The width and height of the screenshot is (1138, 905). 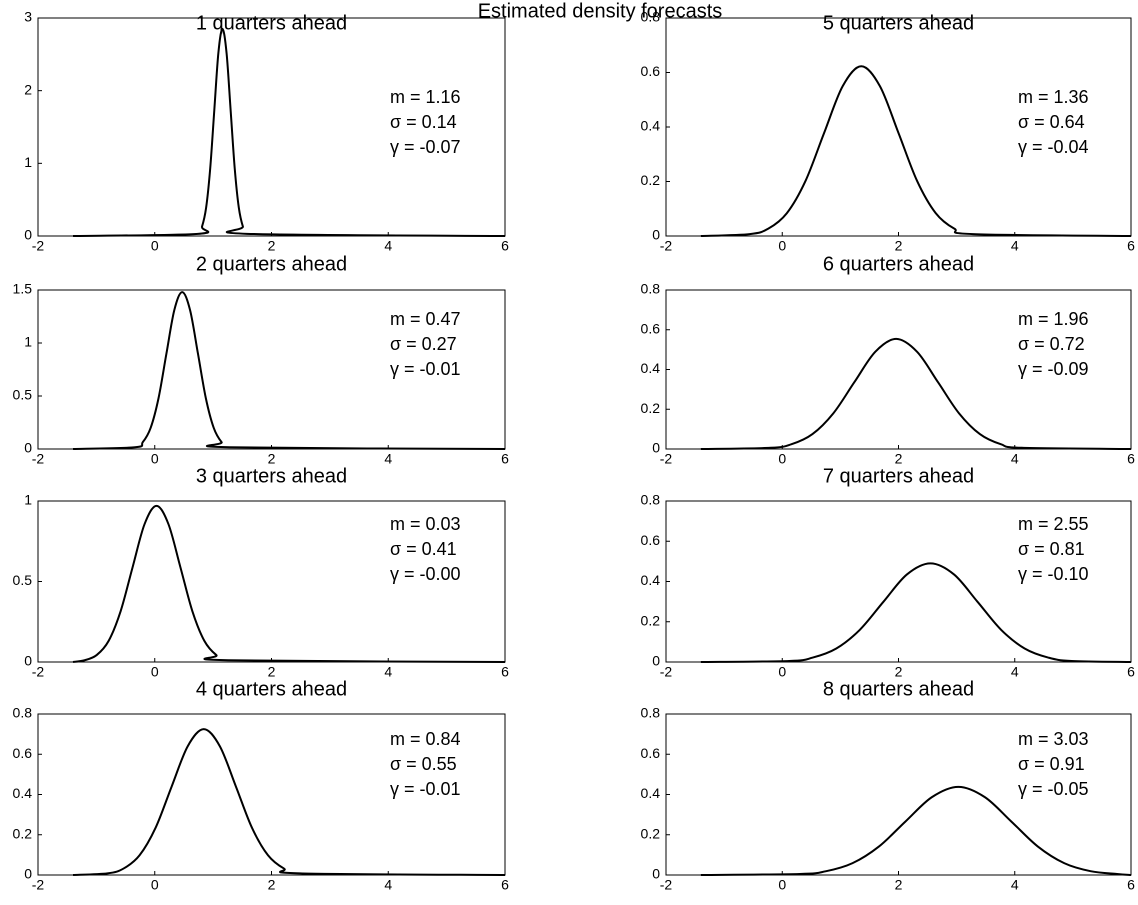 I want to click on annotation: σ = 0.55, so click(x=423, y=764).